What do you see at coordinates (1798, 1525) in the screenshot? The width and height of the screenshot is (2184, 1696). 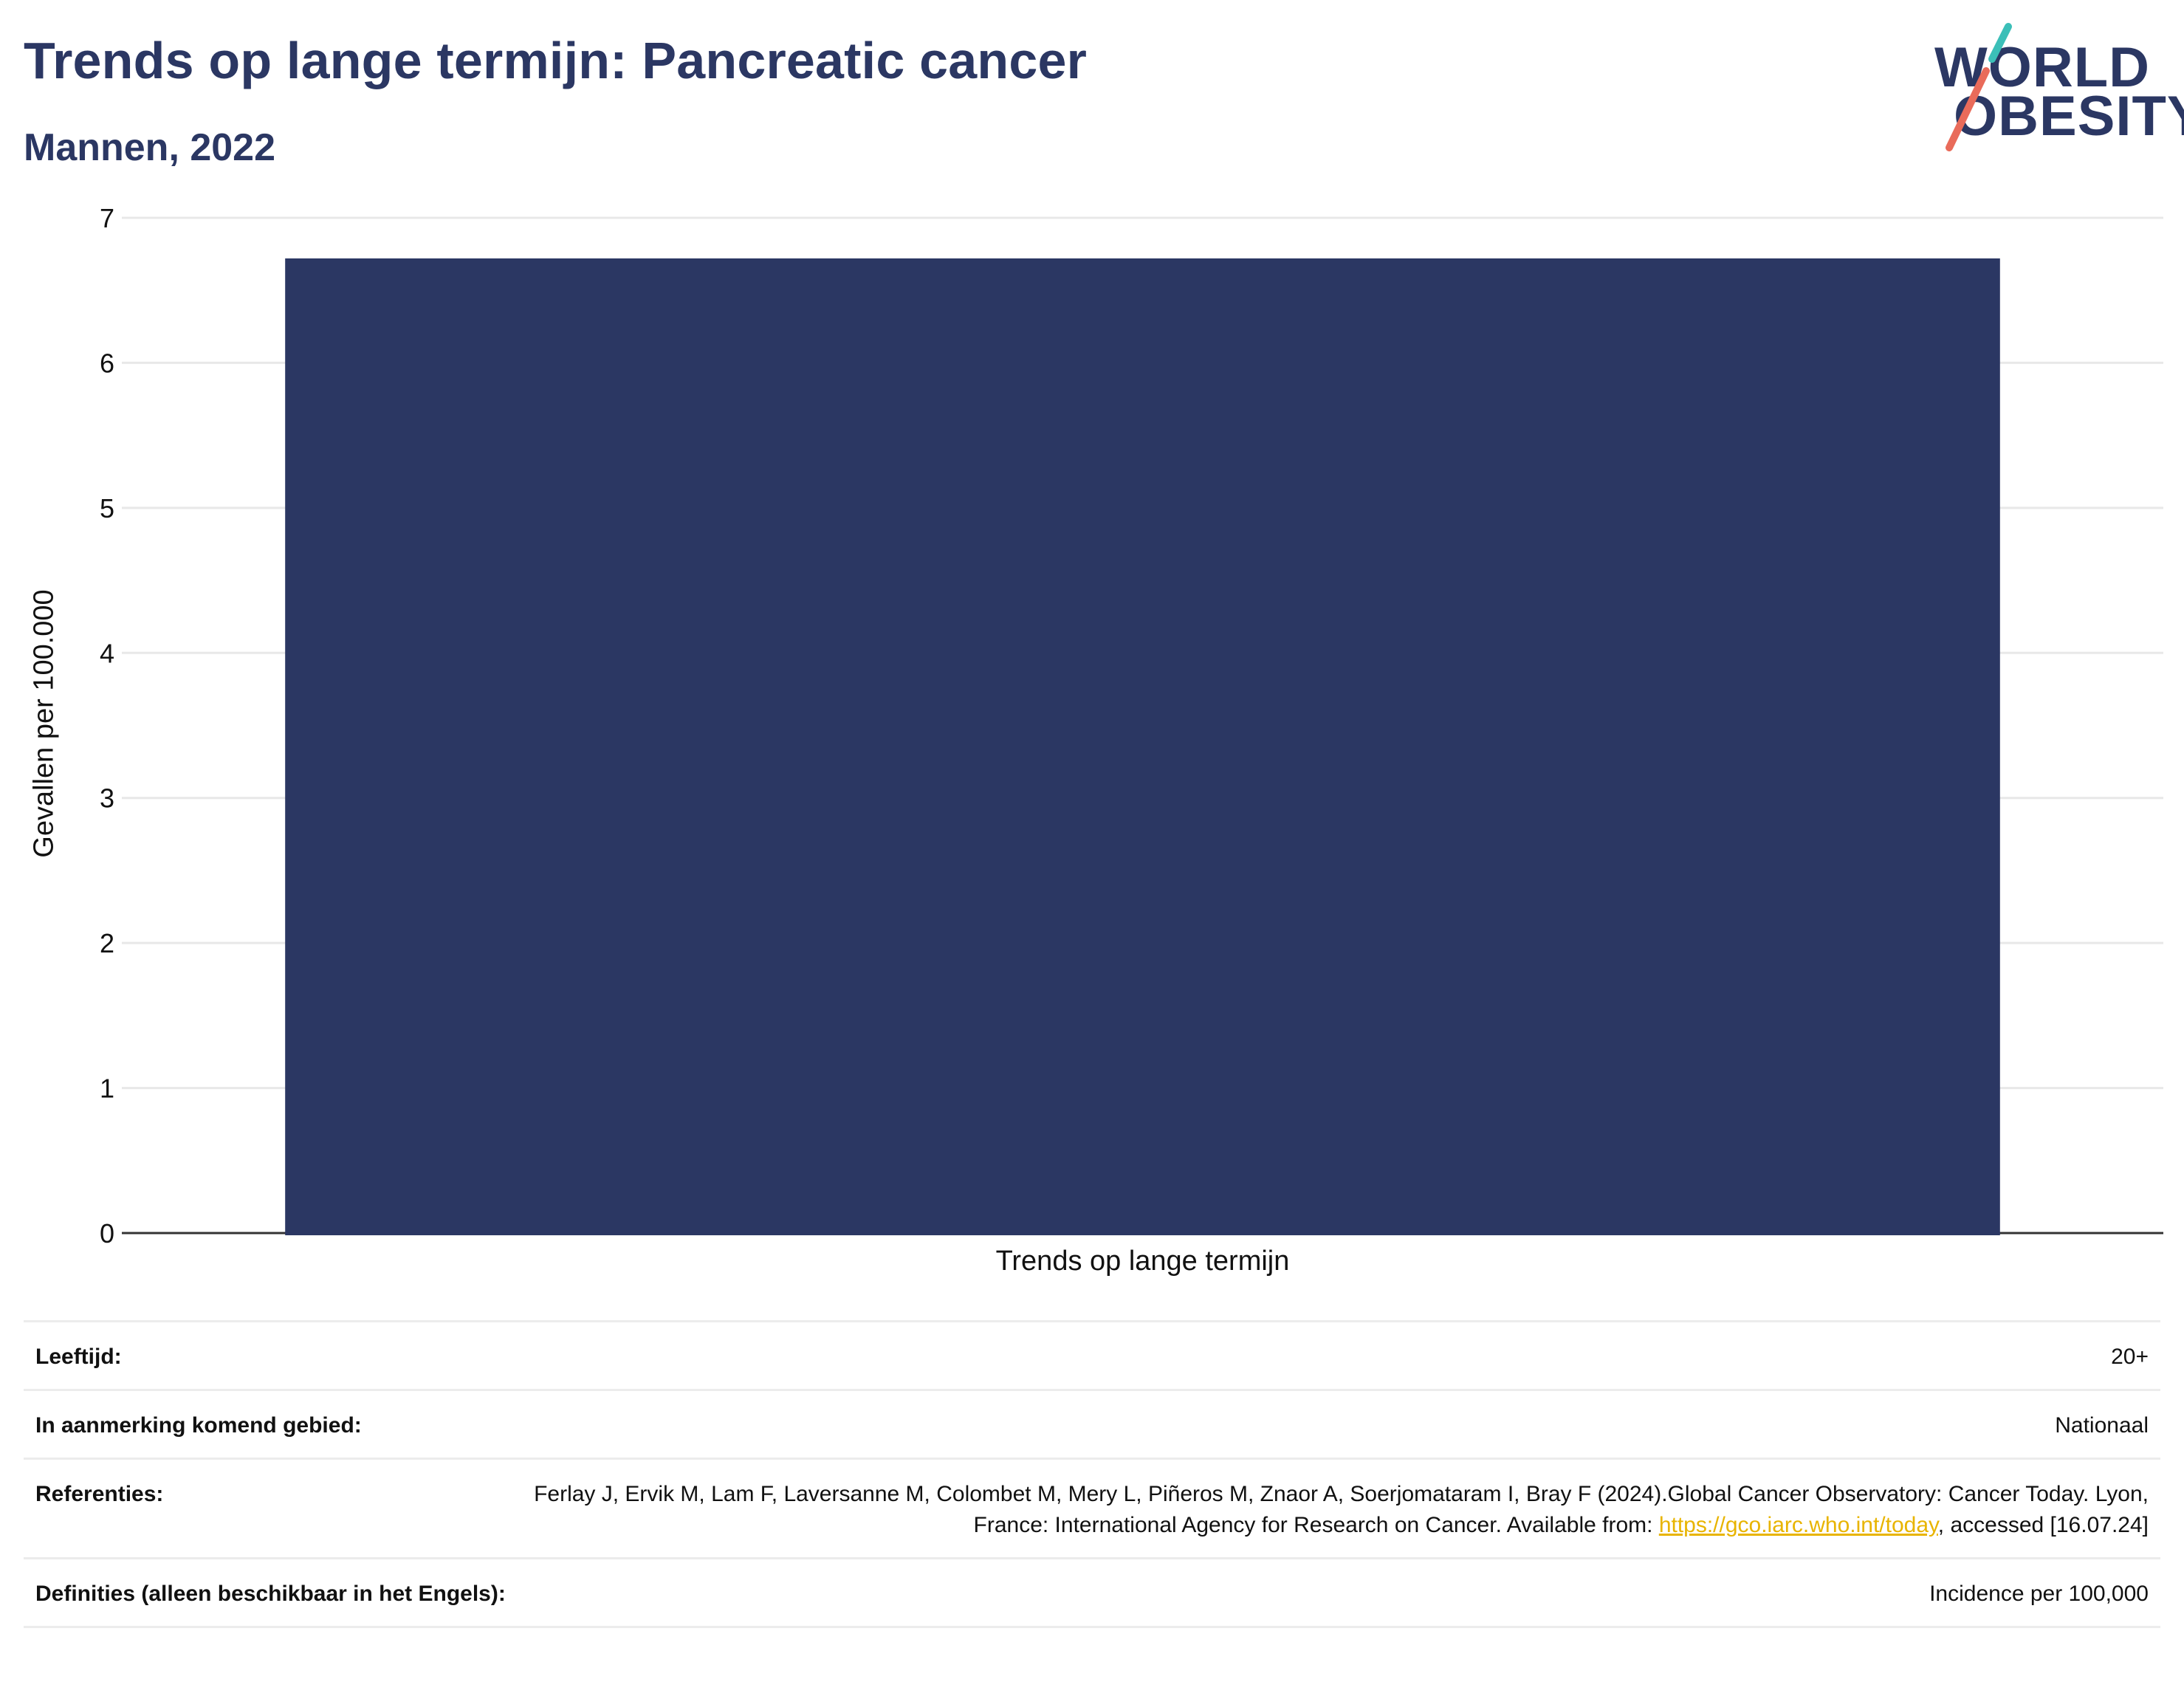 I see `reference-link: https://gco.iarc.who.int/today` at bounding box center [1798, 1525].